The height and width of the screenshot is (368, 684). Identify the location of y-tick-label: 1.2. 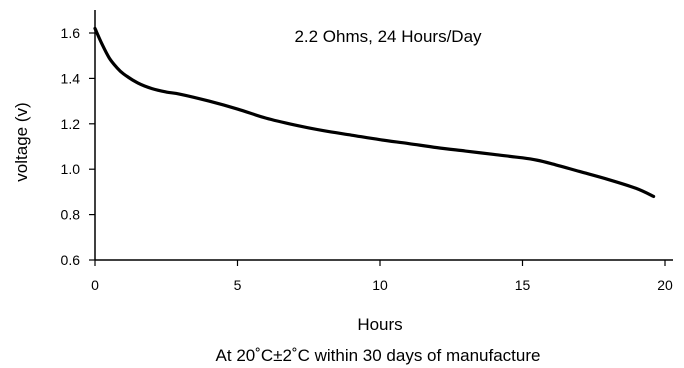
(71, 124).